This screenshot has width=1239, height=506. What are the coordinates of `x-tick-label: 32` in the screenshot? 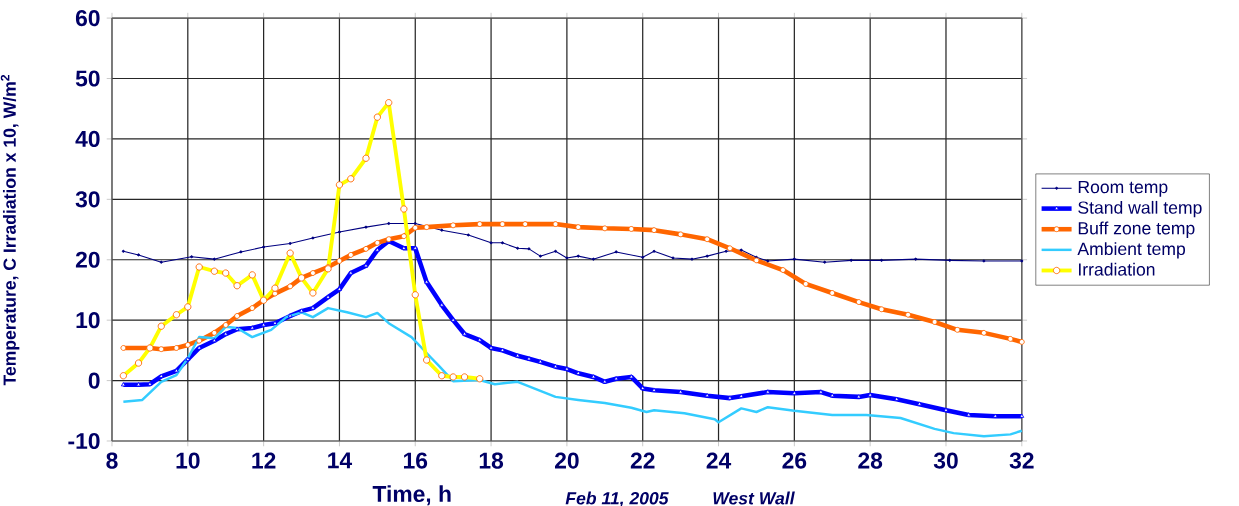 It's located at (1021, 460).